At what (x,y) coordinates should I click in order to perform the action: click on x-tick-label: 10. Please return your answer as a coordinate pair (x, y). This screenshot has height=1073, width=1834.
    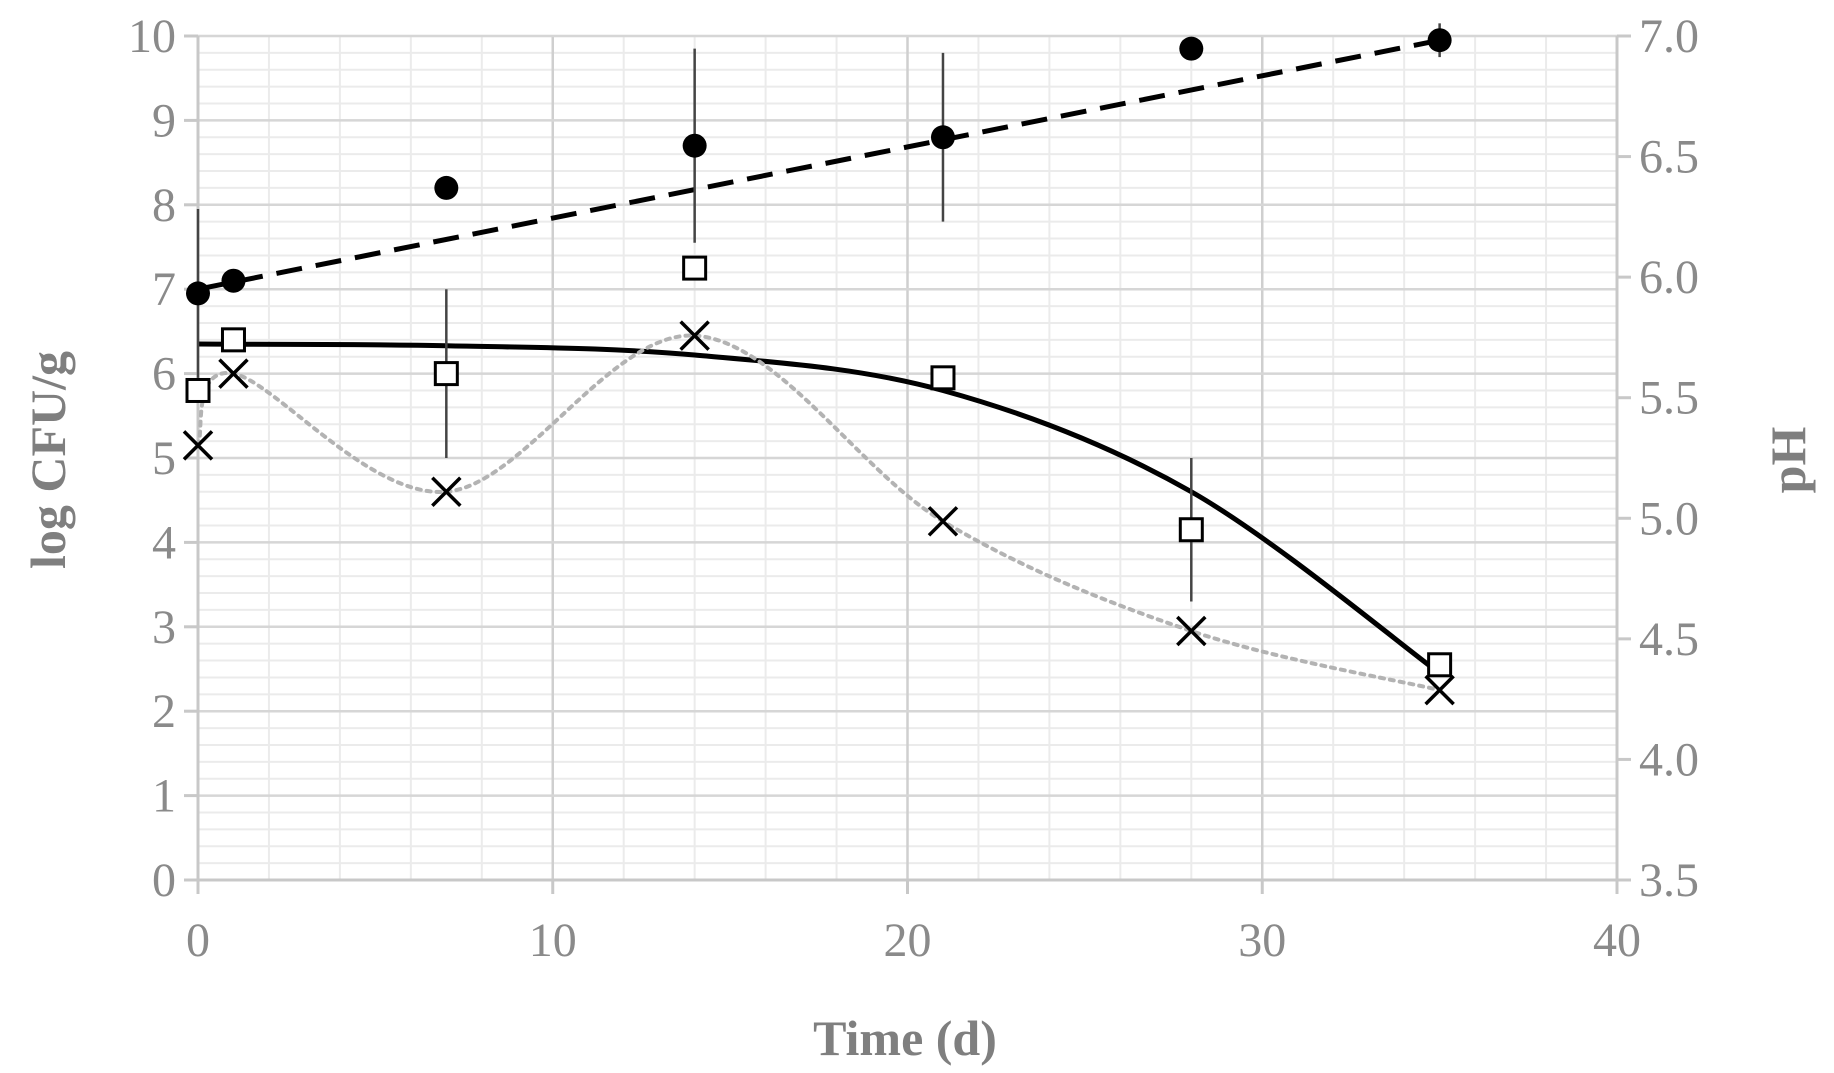
    Looking at the image, I should click on (553, 940).